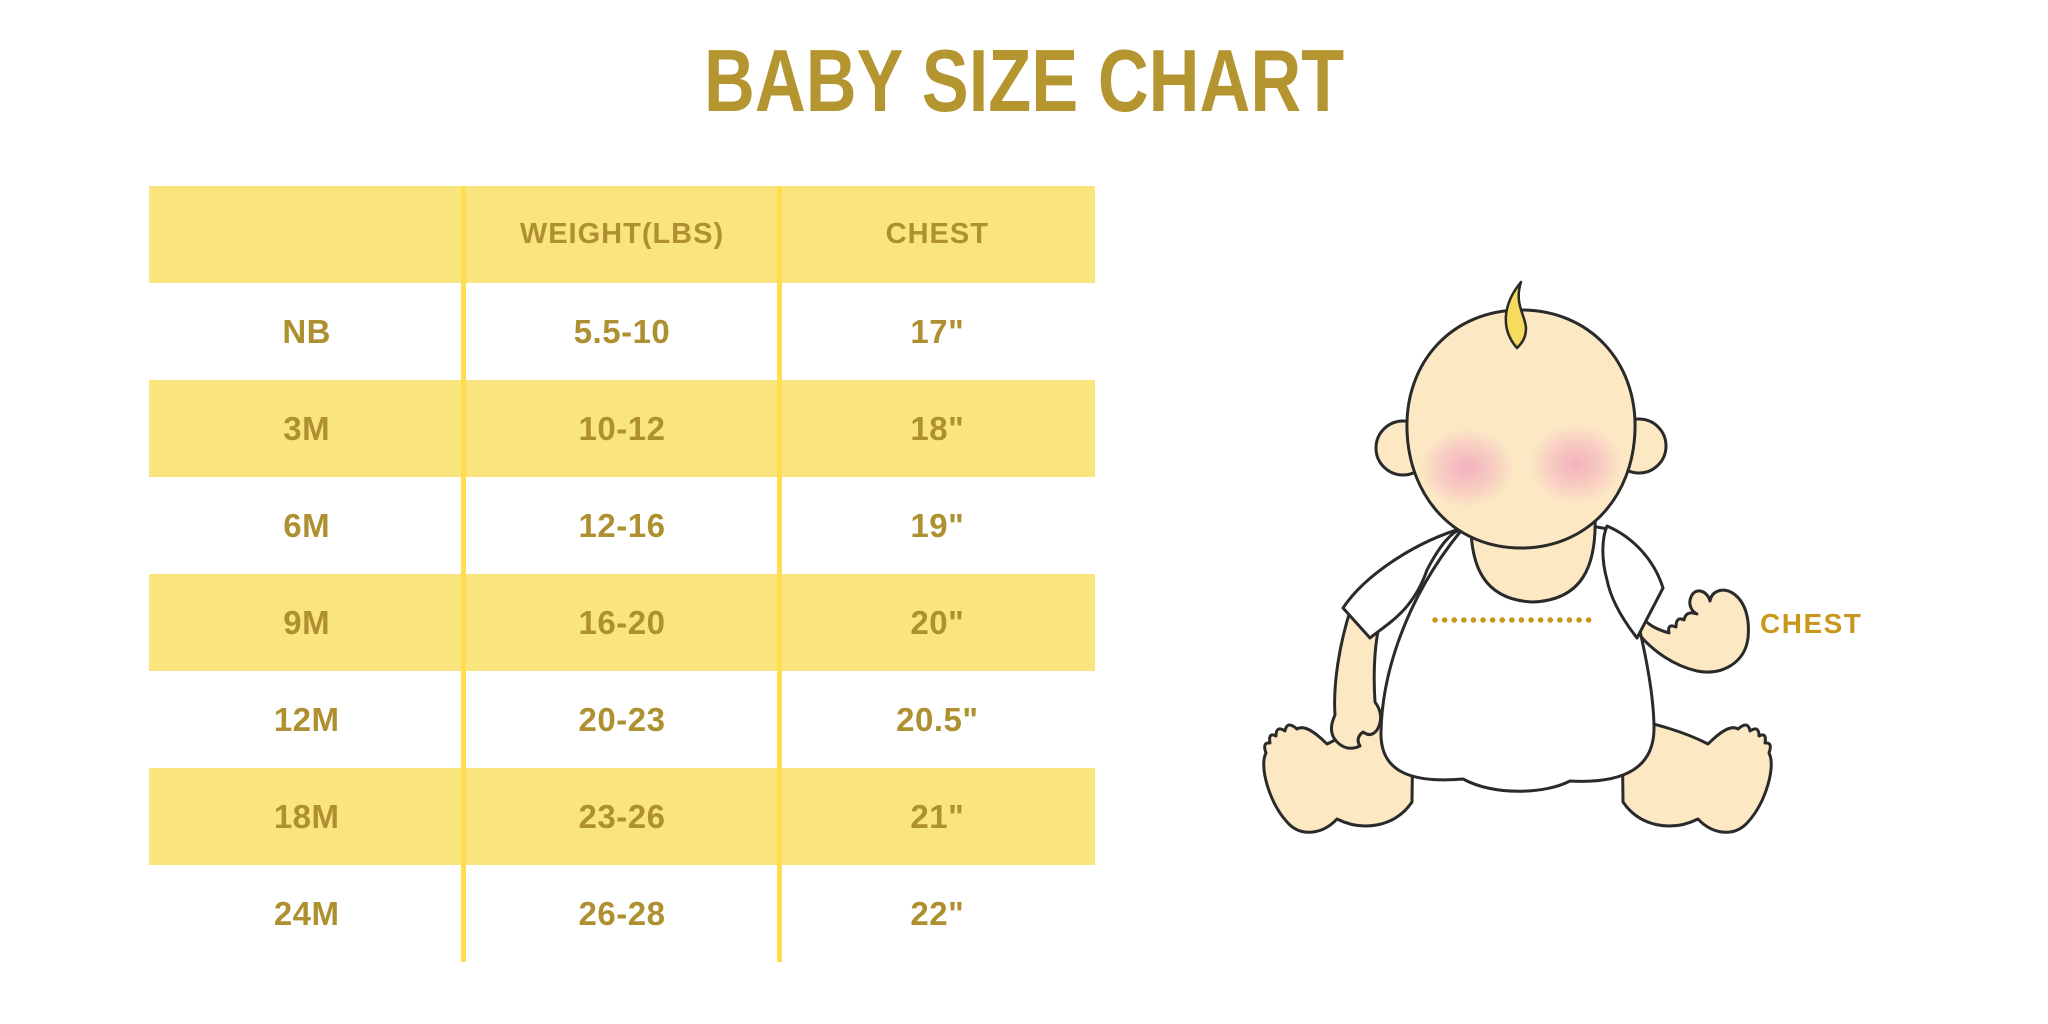  Describe the element at coordinates (937, 525) in the screenshot. I see `cell-chest: 19"` at that location.